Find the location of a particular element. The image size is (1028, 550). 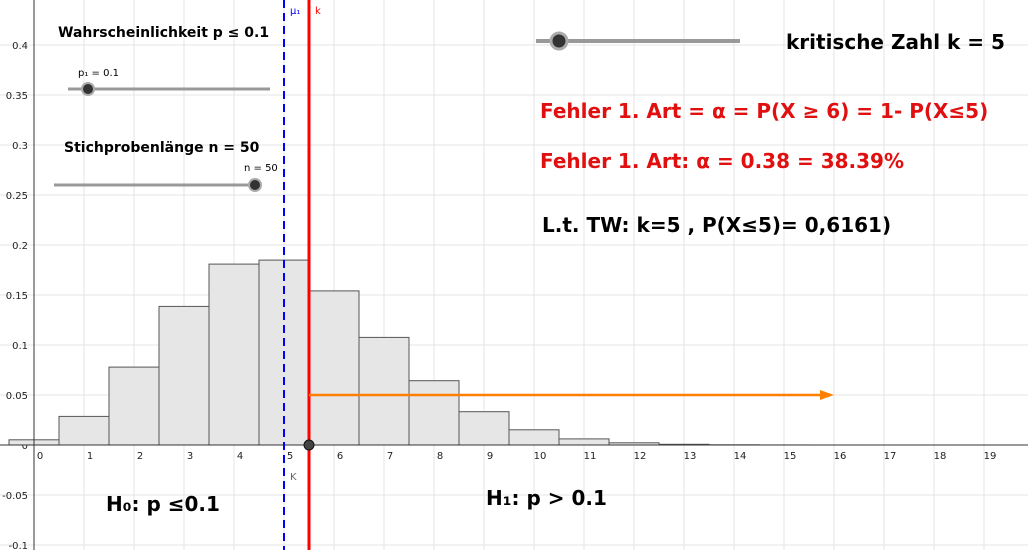

y-tick-label: 0.3 is located at coordinates (20, 146).